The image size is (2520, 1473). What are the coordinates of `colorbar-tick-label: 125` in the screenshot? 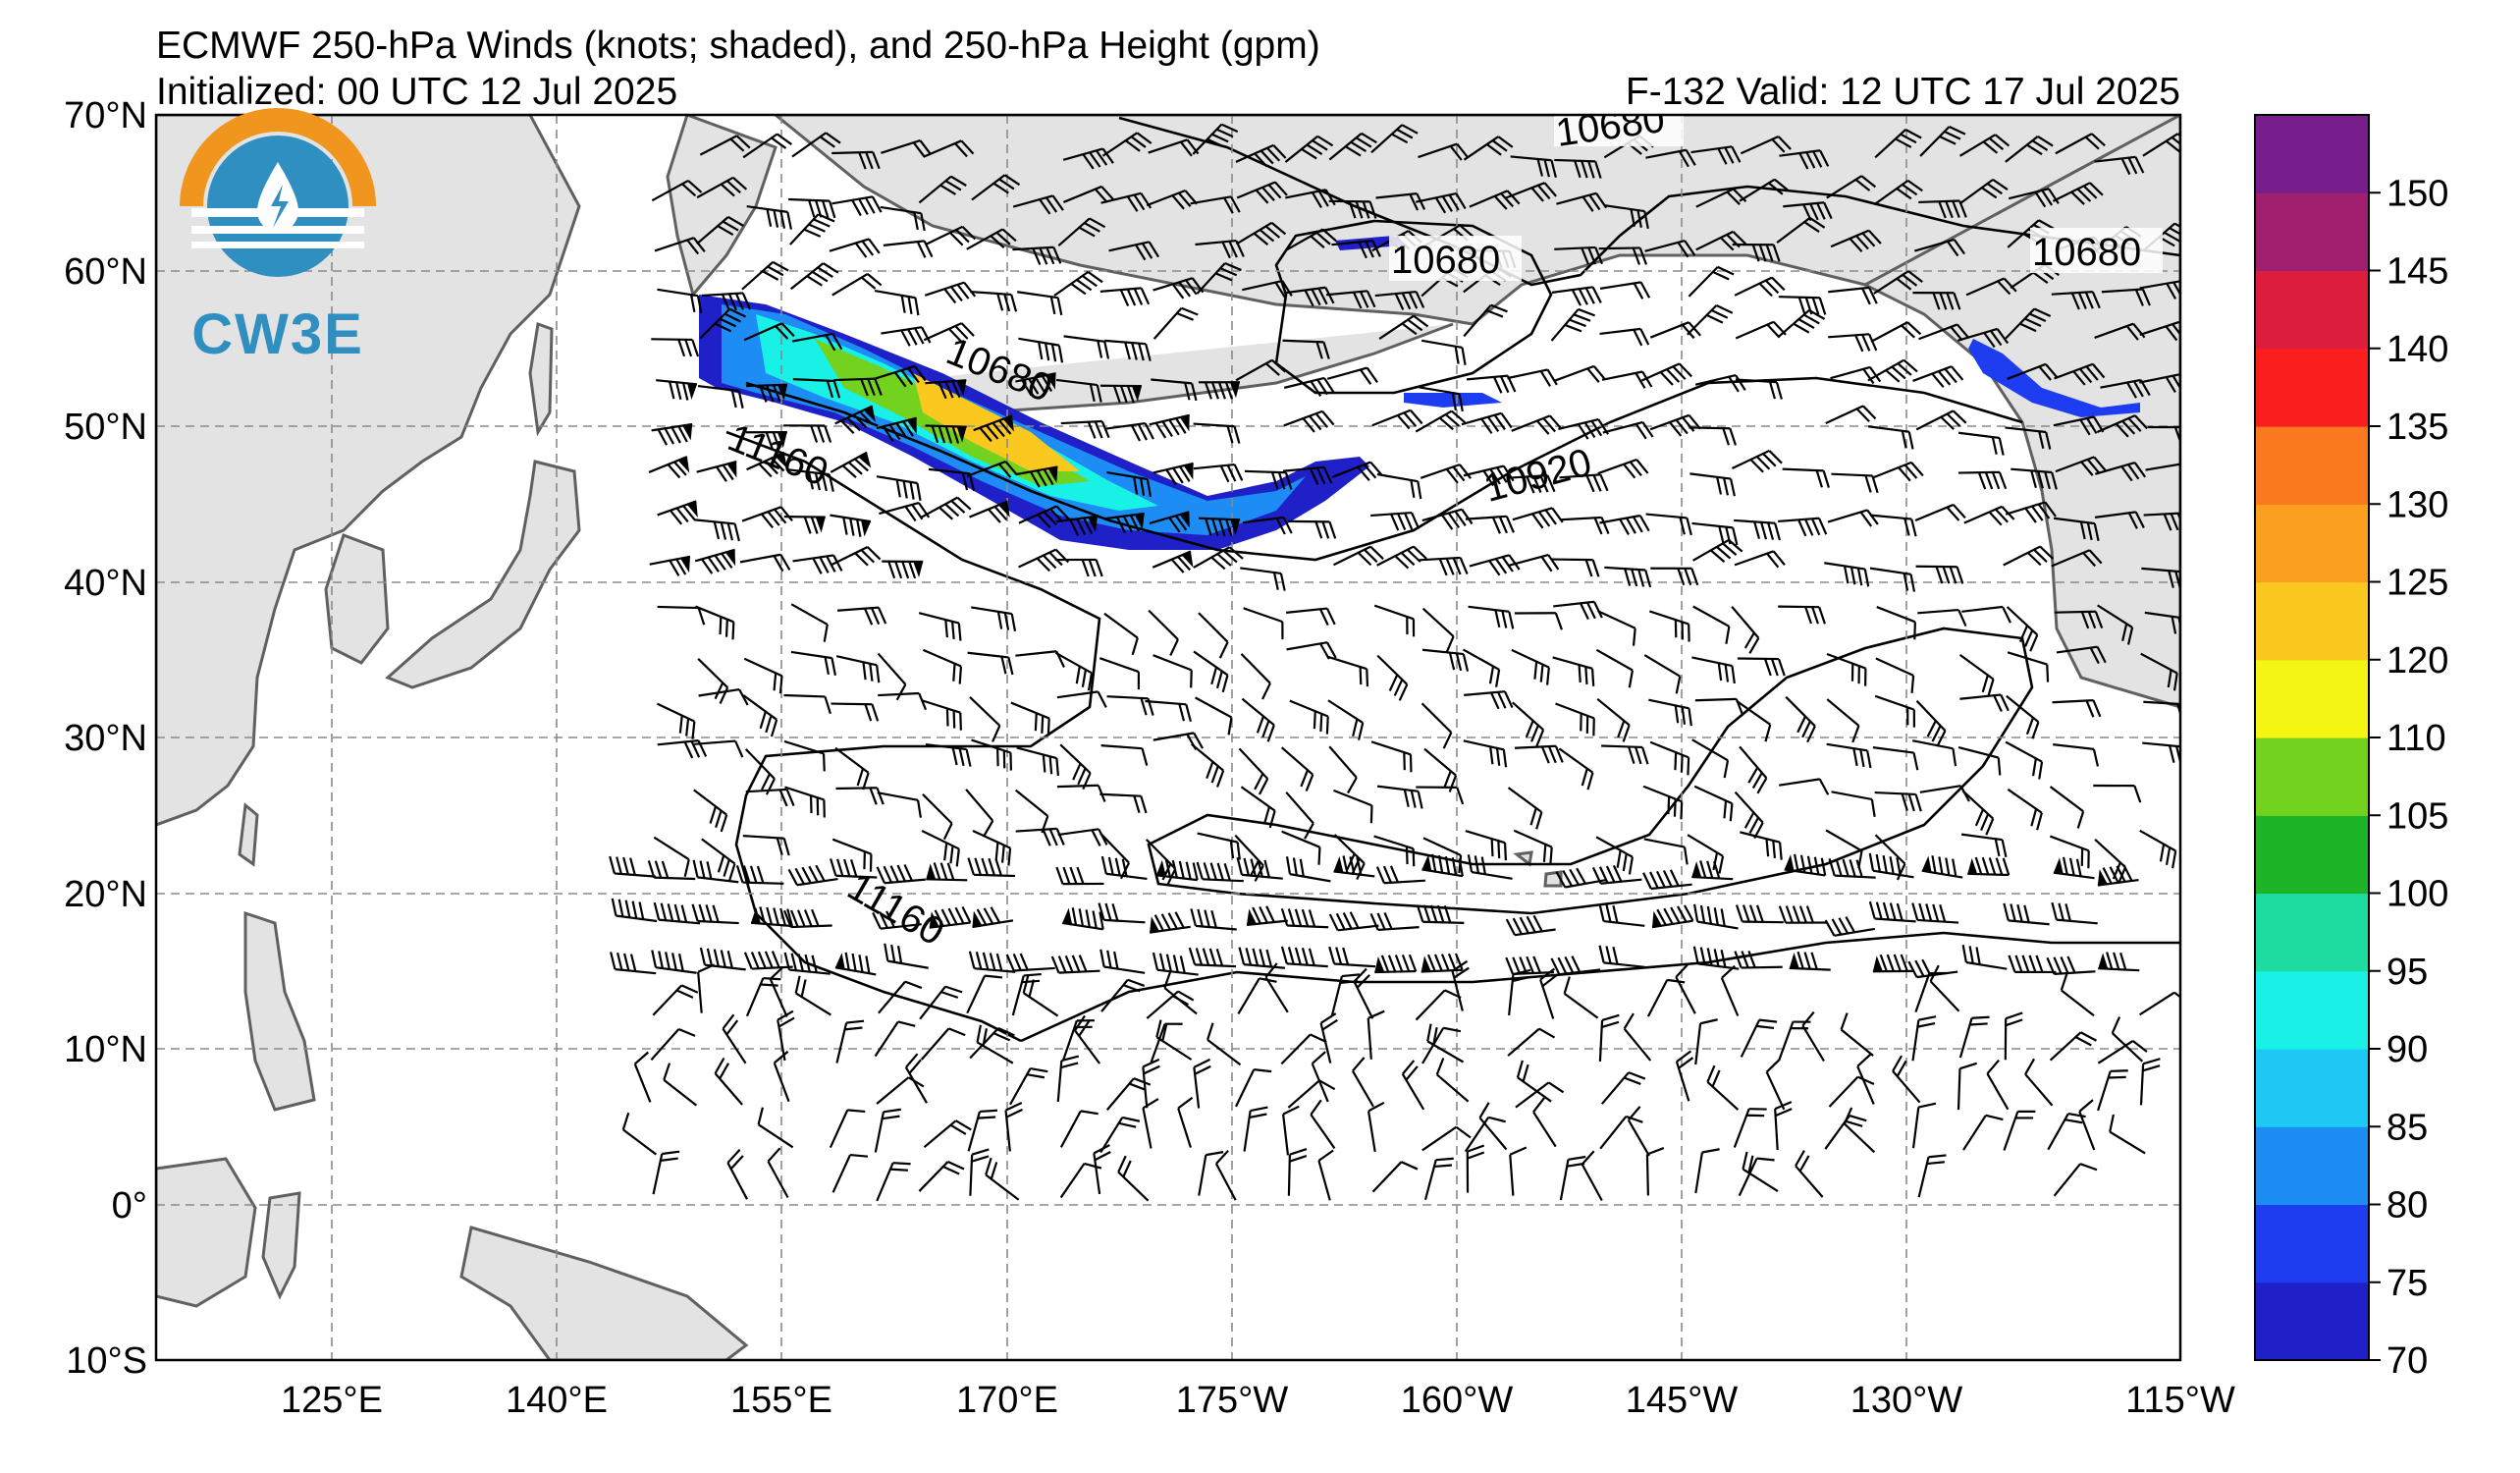 It's located at (2417, 583).